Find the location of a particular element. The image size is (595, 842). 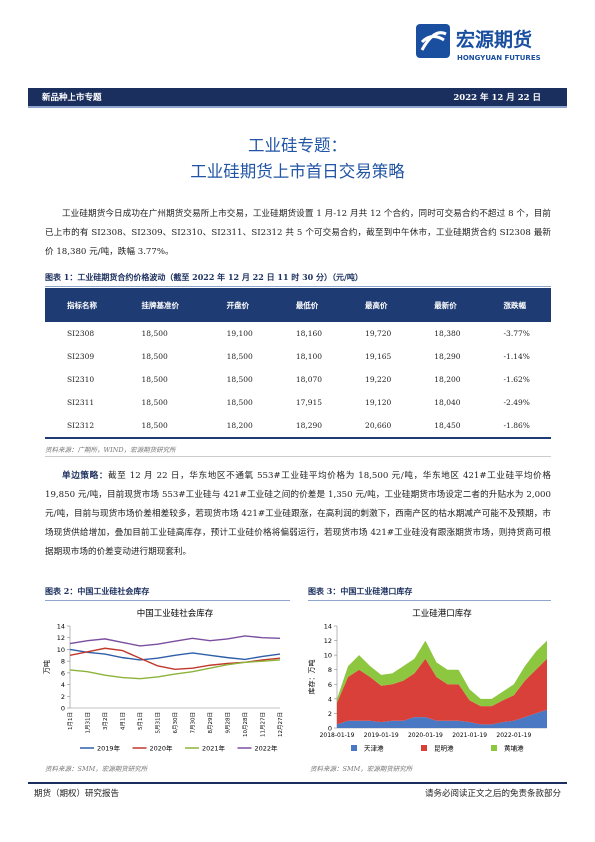

header-band: 新品种上市专题 2022 年 12 月 22 日 is located at coordinates (297, 98).